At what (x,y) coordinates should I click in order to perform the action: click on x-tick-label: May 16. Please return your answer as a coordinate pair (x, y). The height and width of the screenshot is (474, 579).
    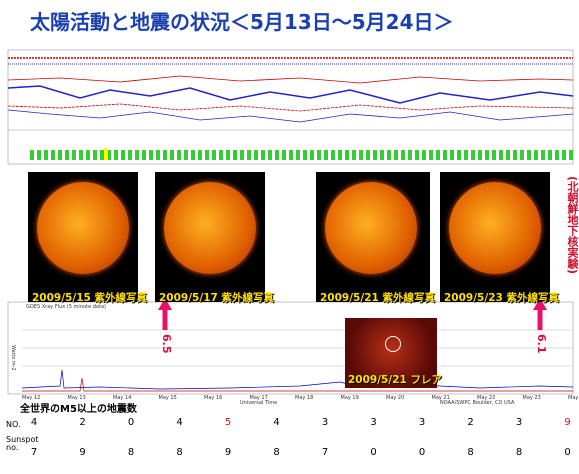
    Looking at the image, I should click on (213, 398).